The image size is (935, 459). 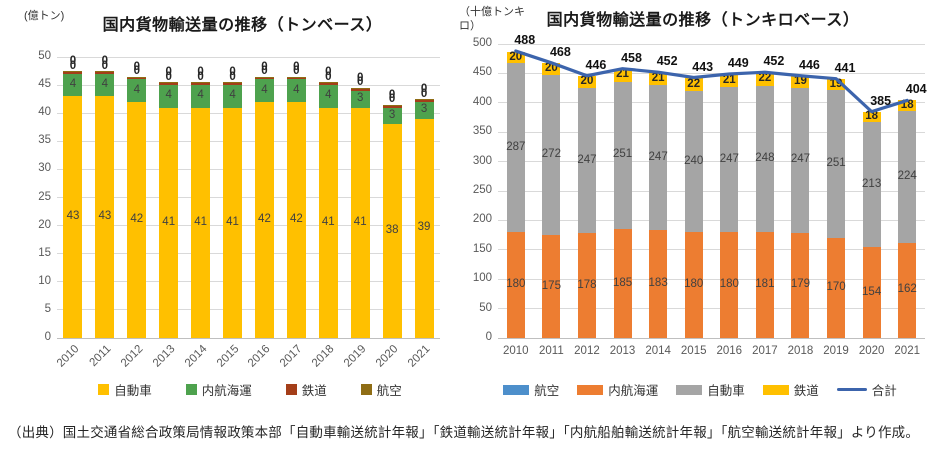 I want to click on y-tick-label: 150, so click(x=482, y=248).